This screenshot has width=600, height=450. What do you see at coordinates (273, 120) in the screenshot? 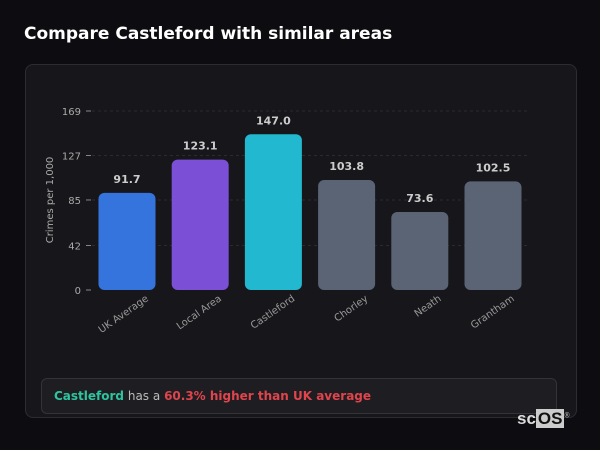
I see `data-label: 147.0` at bounding box center [273, 120].